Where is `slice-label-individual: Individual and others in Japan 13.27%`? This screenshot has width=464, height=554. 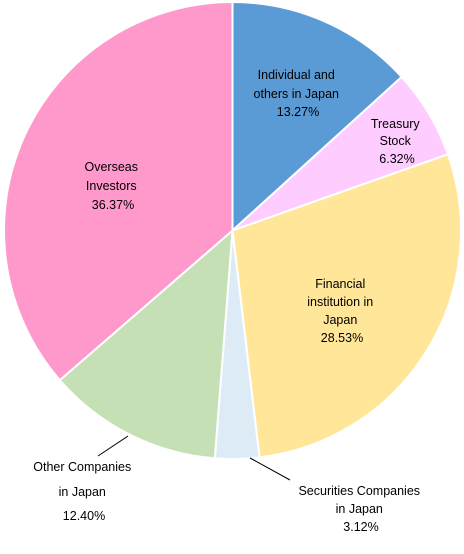
slice-label-individual: Individual and others in Japan 13.27% is located at coordinates (298, 93).